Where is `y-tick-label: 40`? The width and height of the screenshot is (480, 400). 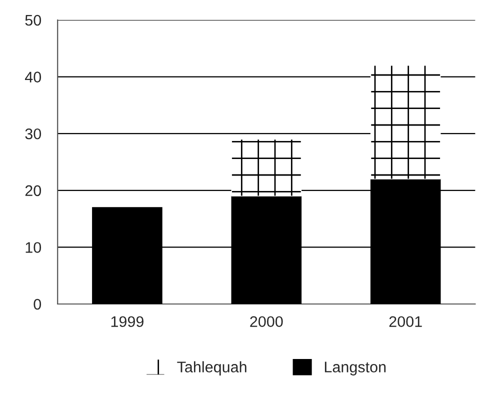 y-tick-label: 40 is located at coordinates (33, 77).